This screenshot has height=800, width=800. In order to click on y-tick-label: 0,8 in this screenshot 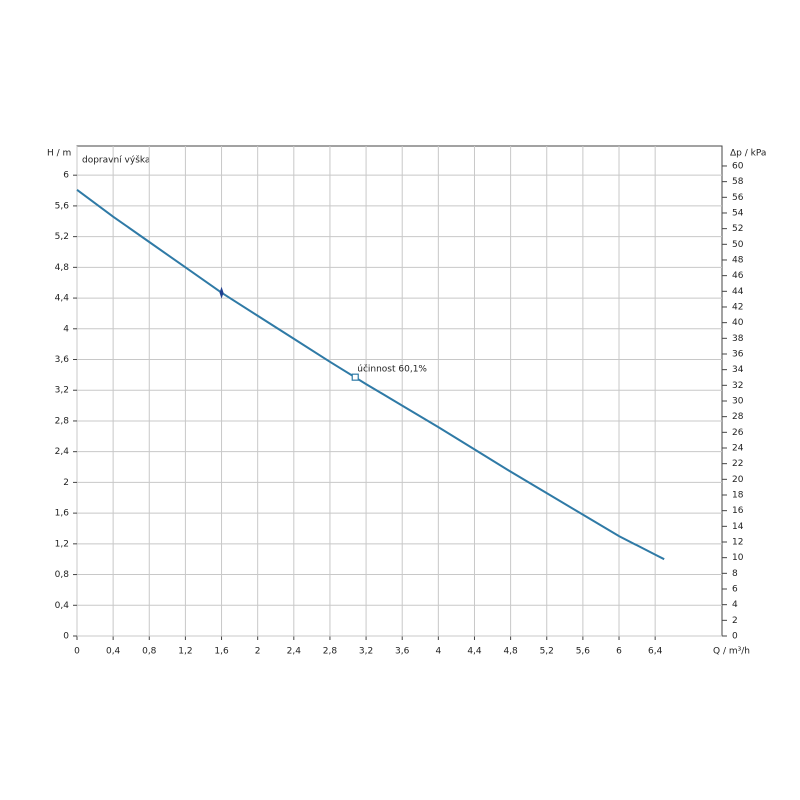, I will do `click(62, 575)`.